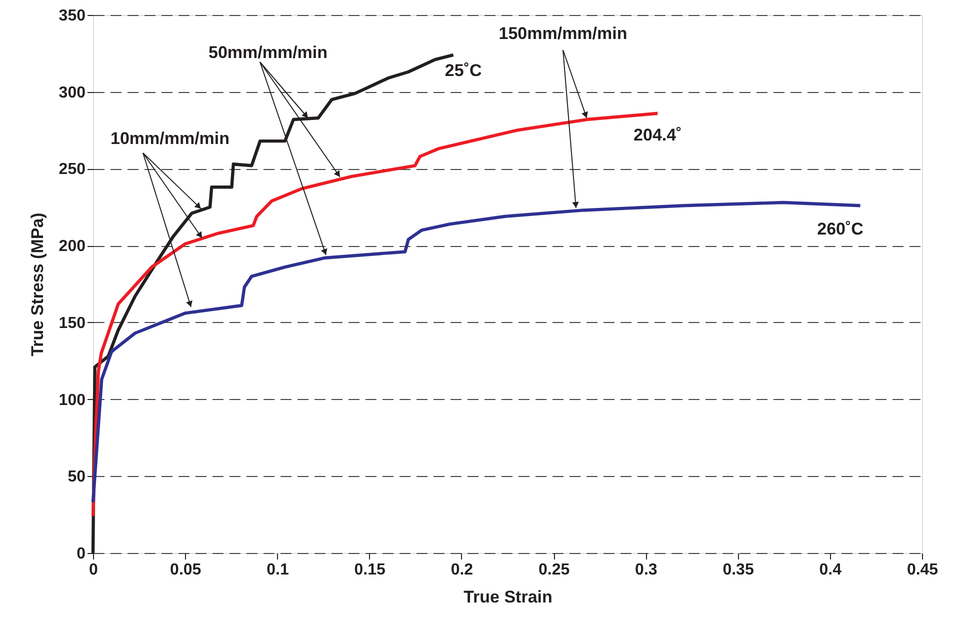 This screenshot has width=955, height=625. I want to click on x-tick-label: 0.35, so click(738, 570).